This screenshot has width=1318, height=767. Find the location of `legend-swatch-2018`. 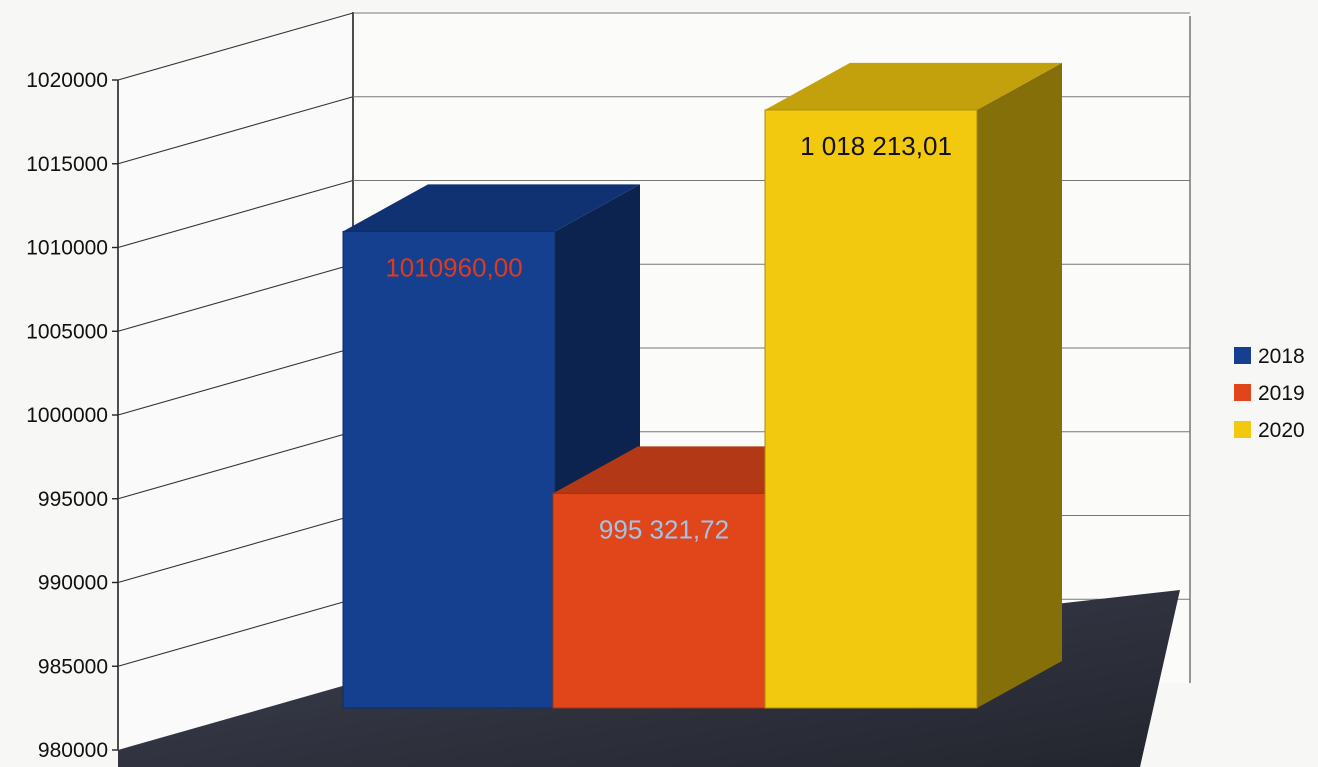

legend-swatch-2018 is located at coordinates (1242, 355).